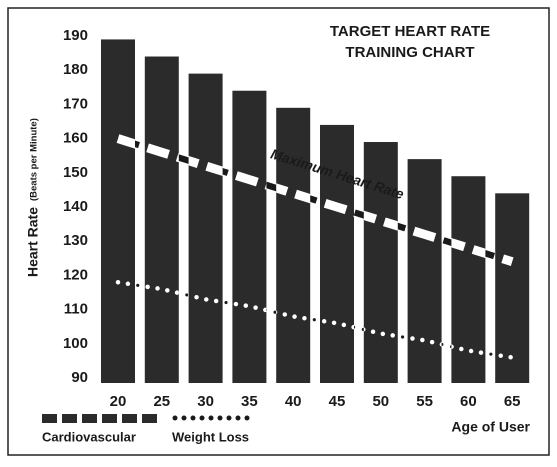 The width and height of the screenshot is (557, 467). I want to click on y-axis-unit: (Beats per Minute), so click(34, 159).